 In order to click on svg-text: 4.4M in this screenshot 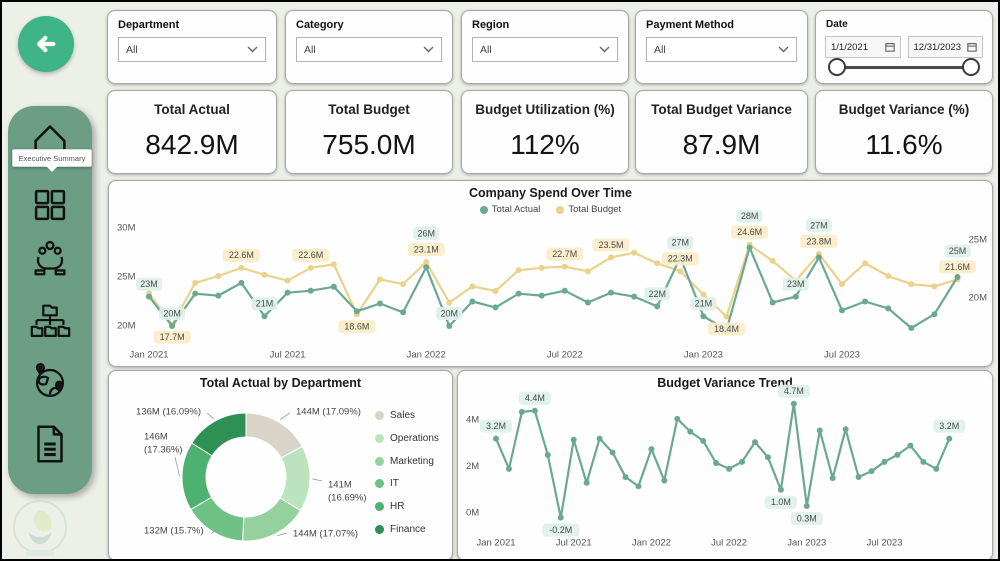, I will do `click(535, 398)`.